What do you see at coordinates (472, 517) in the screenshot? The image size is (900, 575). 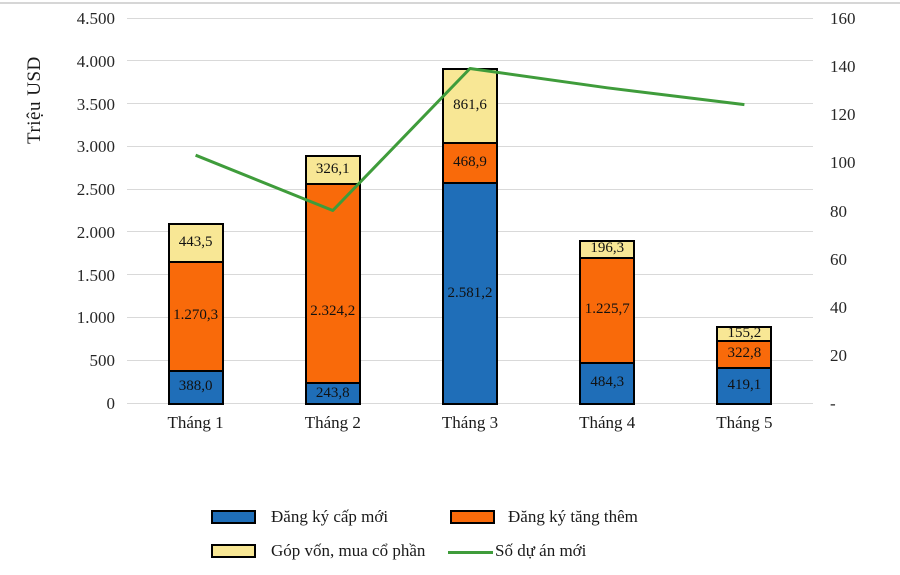 I see `legend-swatch-additional-registration` at bounding box center [472, 517].